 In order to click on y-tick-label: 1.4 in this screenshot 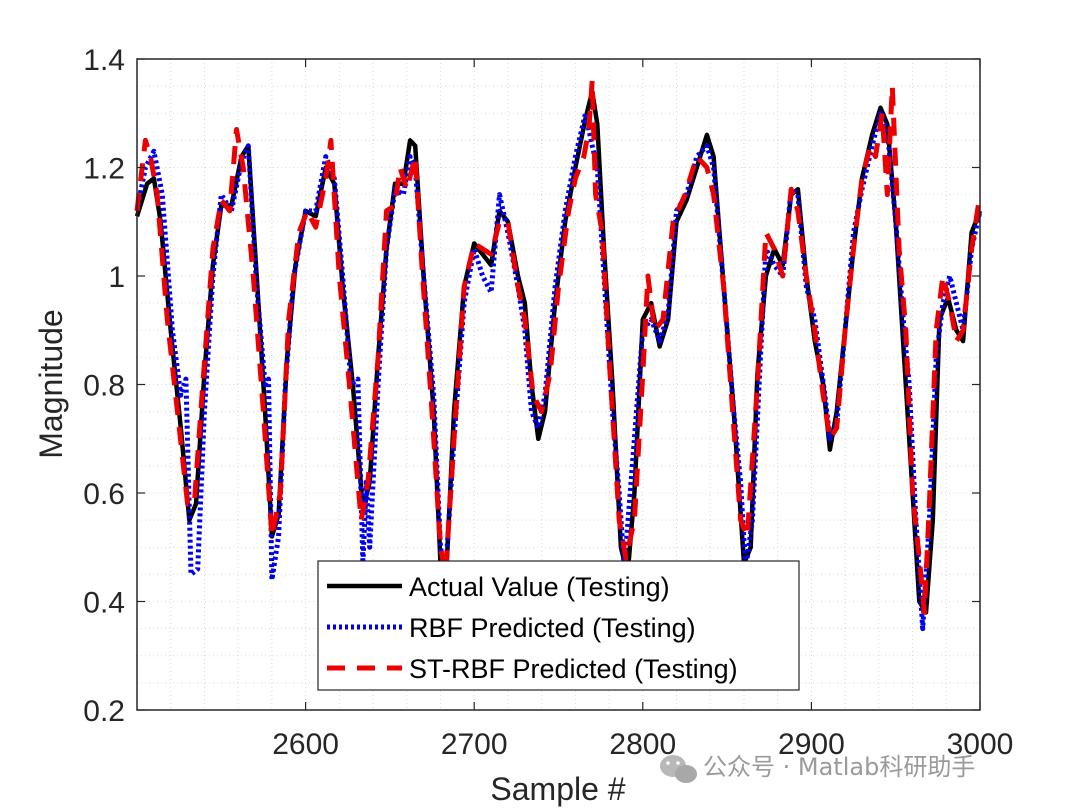, I will do `click(104, 60)`.